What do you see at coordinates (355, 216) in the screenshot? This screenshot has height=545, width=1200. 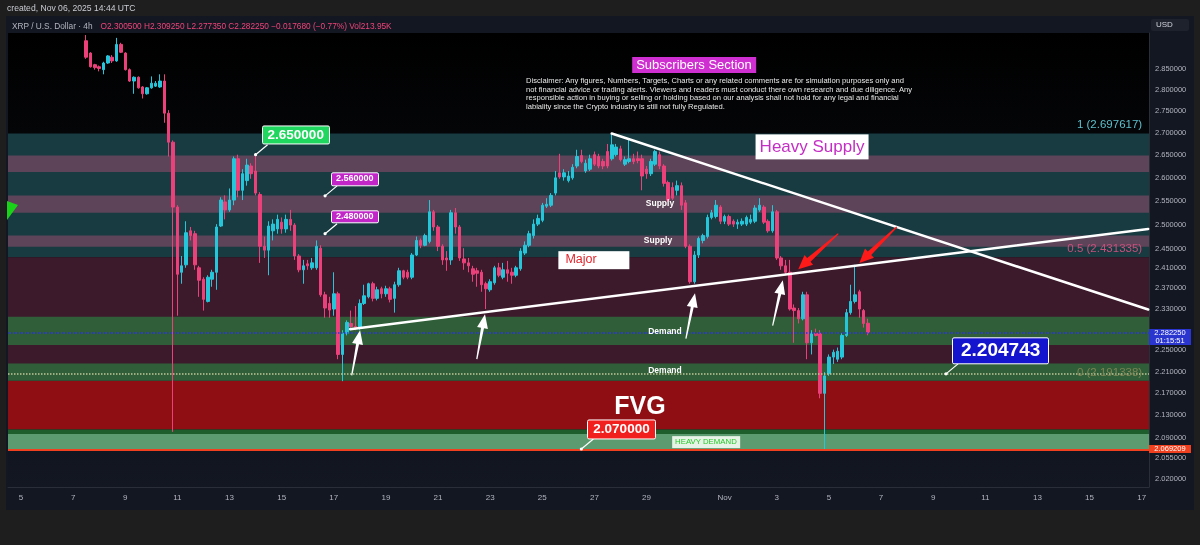 I see `annotation: 2.480000` at bounding box center [355, 216].